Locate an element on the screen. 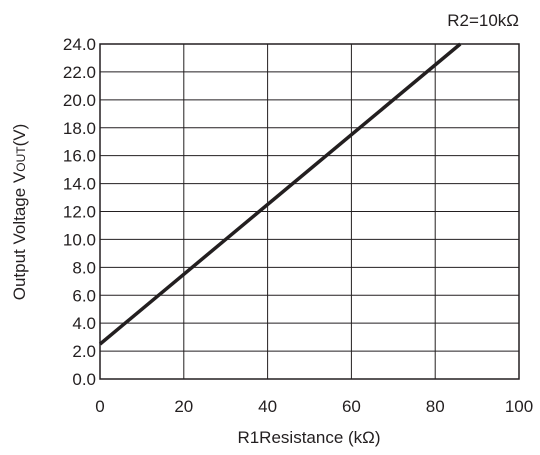 This screenshot has width=540, height=455. y-tick-label: 12.0 is located at coordinates (79, 212).